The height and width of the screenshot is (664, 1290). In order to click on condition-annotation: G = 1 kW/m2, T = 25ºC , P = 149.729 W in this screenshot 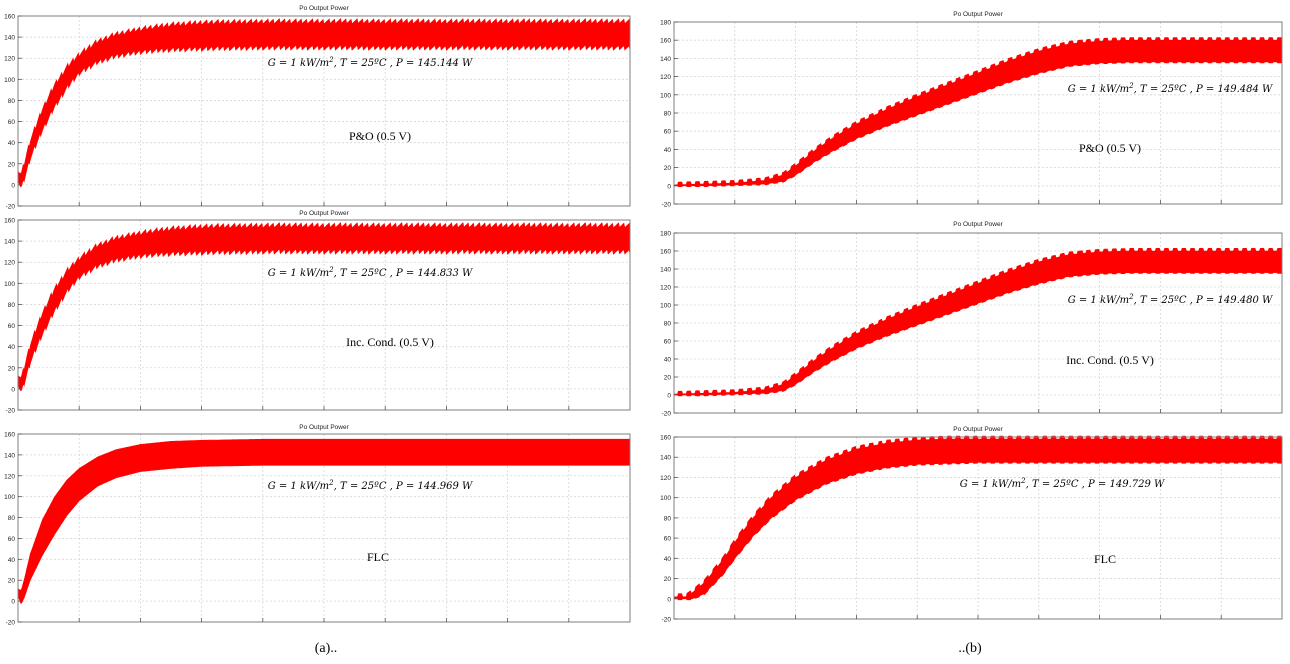, I will do `click(1062, 483)`.